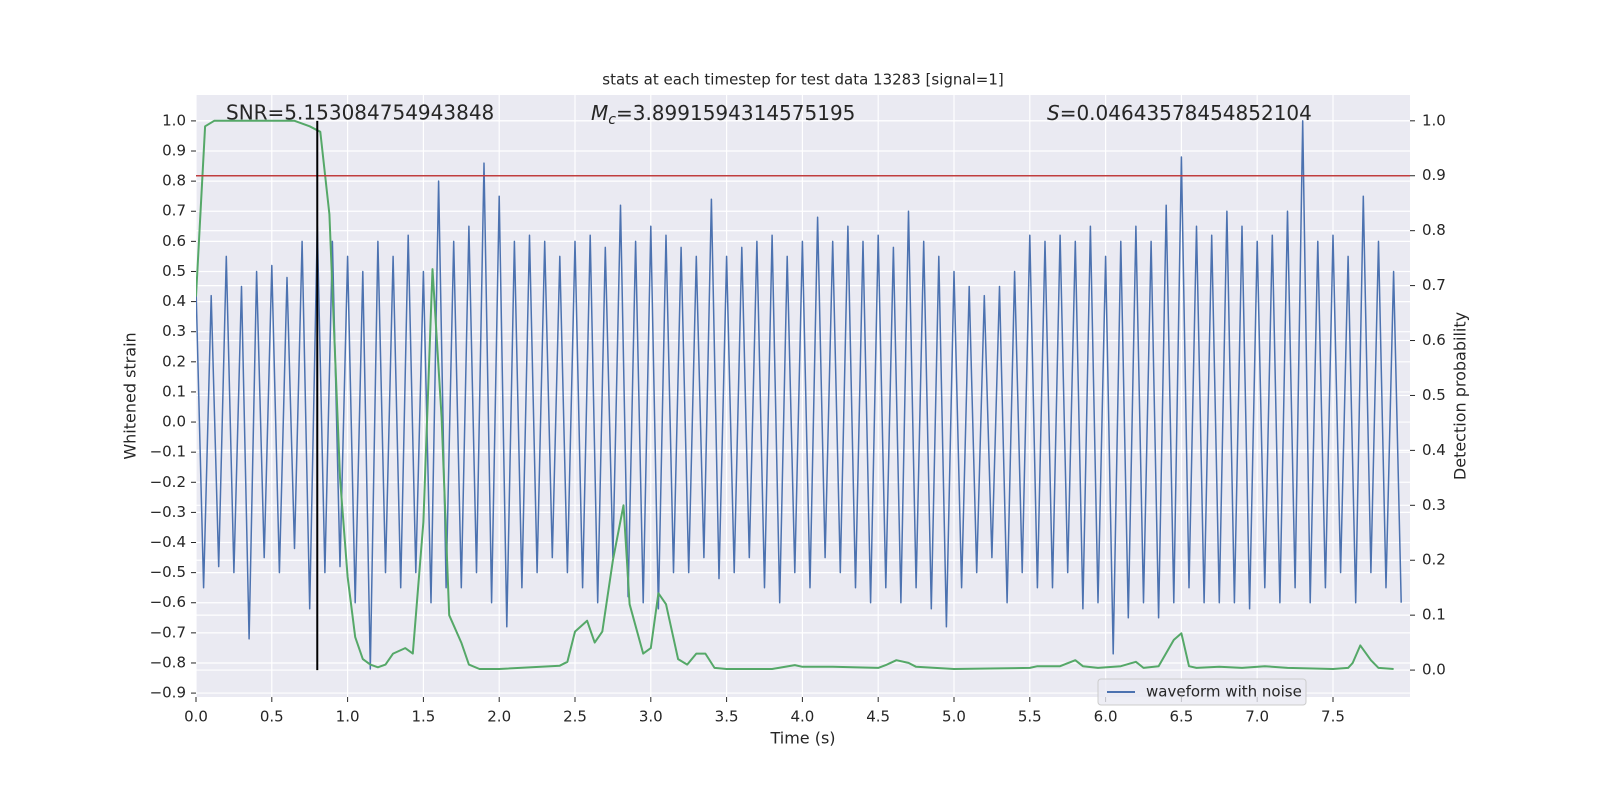  Describe the element at coordinates (168, 572) in the screenshot. I see `y-tick-label: −0.5` at that location.